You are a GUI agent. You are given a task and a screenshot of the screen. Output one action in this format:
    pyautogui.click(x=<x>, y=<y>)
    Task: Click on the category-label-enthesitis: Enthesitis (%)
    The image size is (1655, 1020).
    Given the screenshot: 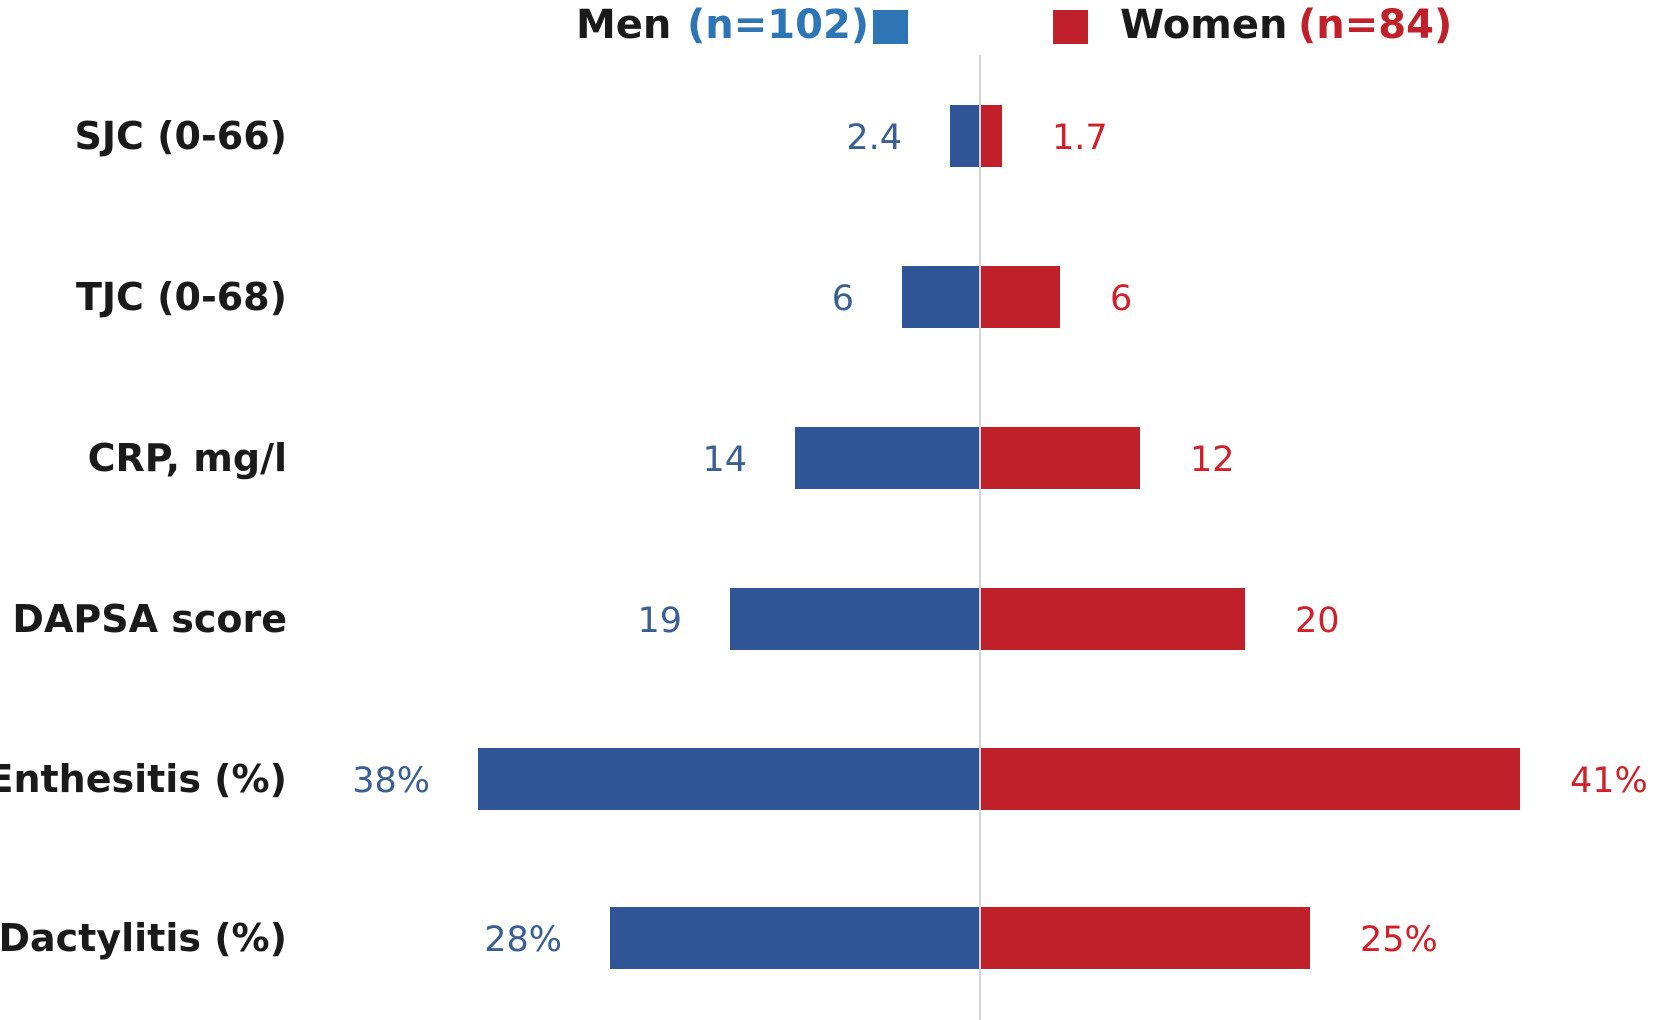 What is the action you would take?
    pyautogui.click(x=143, y=779)
    